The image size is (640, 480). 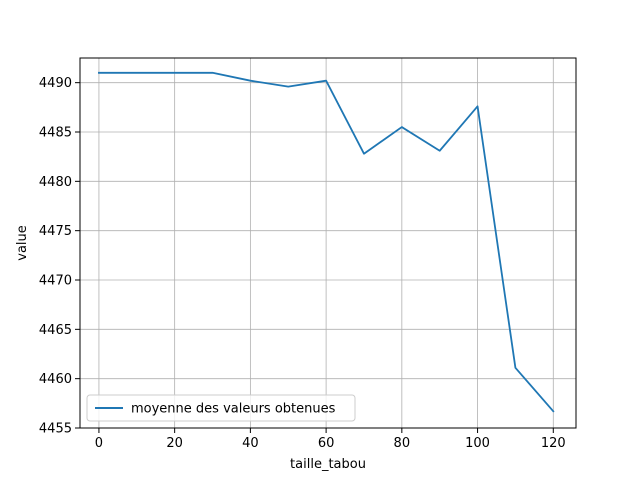 What do you see at coordinates (55, 281) in the screenshot?
I see `y-tick-label: 4470` at bounding box center [55, 281].